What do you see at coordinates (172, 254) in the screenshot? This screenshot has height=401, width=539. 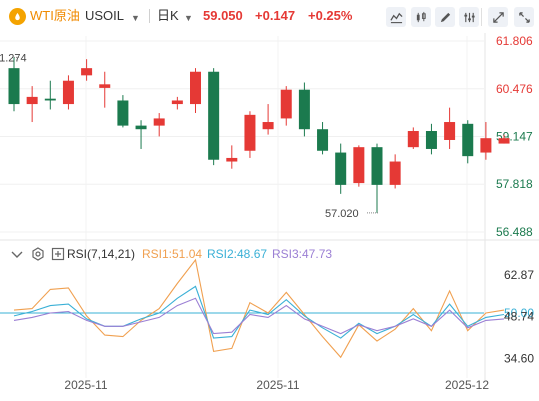 I see `rsi1-value: RSI1:51.04` at bounding box center [172, 254].